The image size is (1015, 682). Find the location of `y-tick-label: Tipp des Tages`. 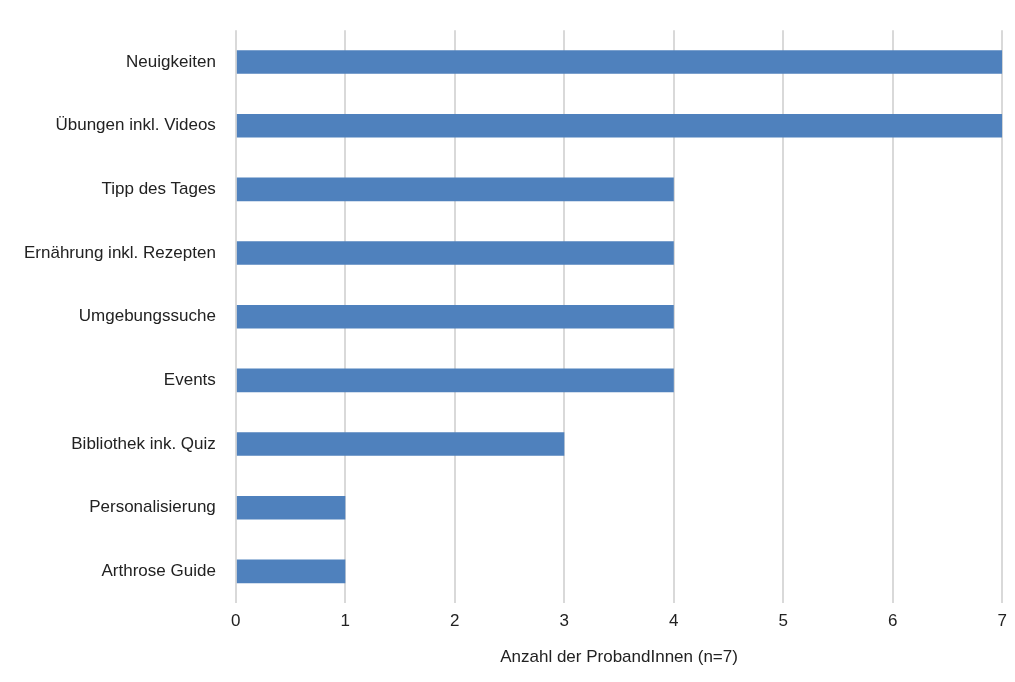

y-tick-label: Tipp des Tages is located at coordinates (158, 189).